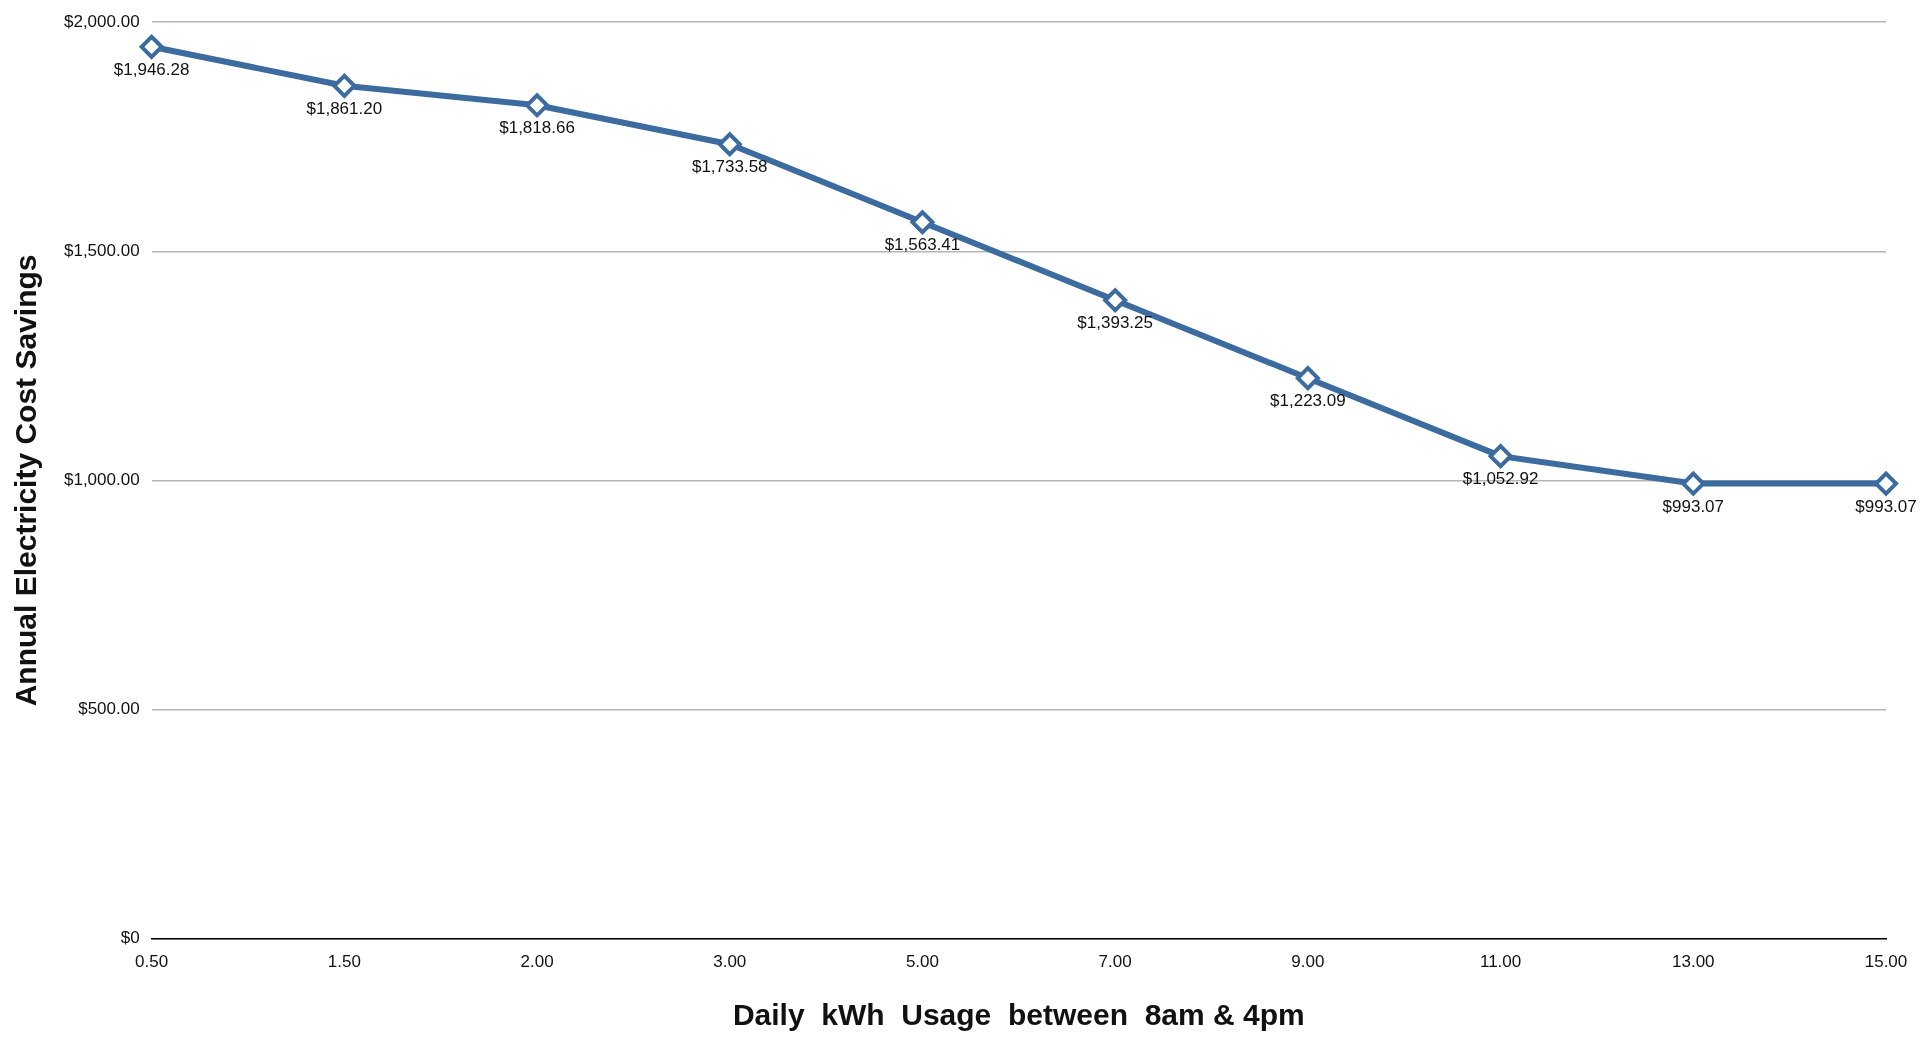 Image resolution: width=1932 pixels, height=1043 pixels. What do you see at coordinates (537, 128) in the screenshot?
I see `data-label: $1,818.66` at bounding box center [537, 128].